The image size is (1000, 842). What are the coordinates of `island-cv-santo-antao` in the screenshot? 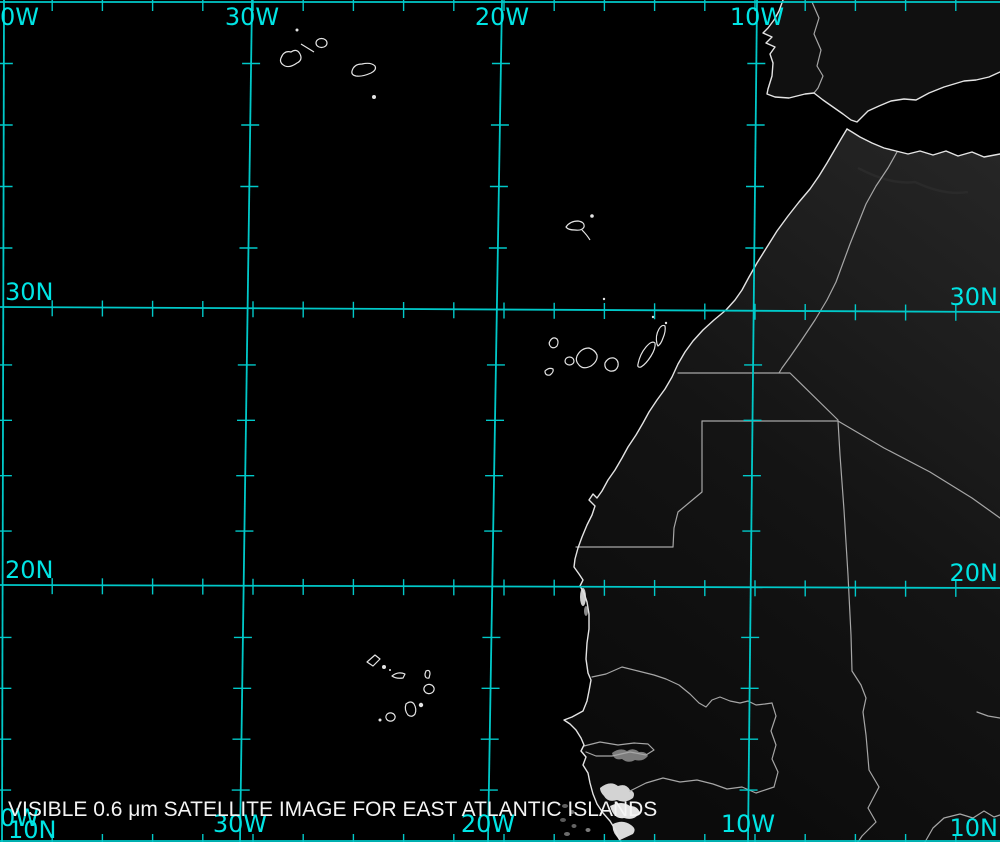 It's located at (373, 660).